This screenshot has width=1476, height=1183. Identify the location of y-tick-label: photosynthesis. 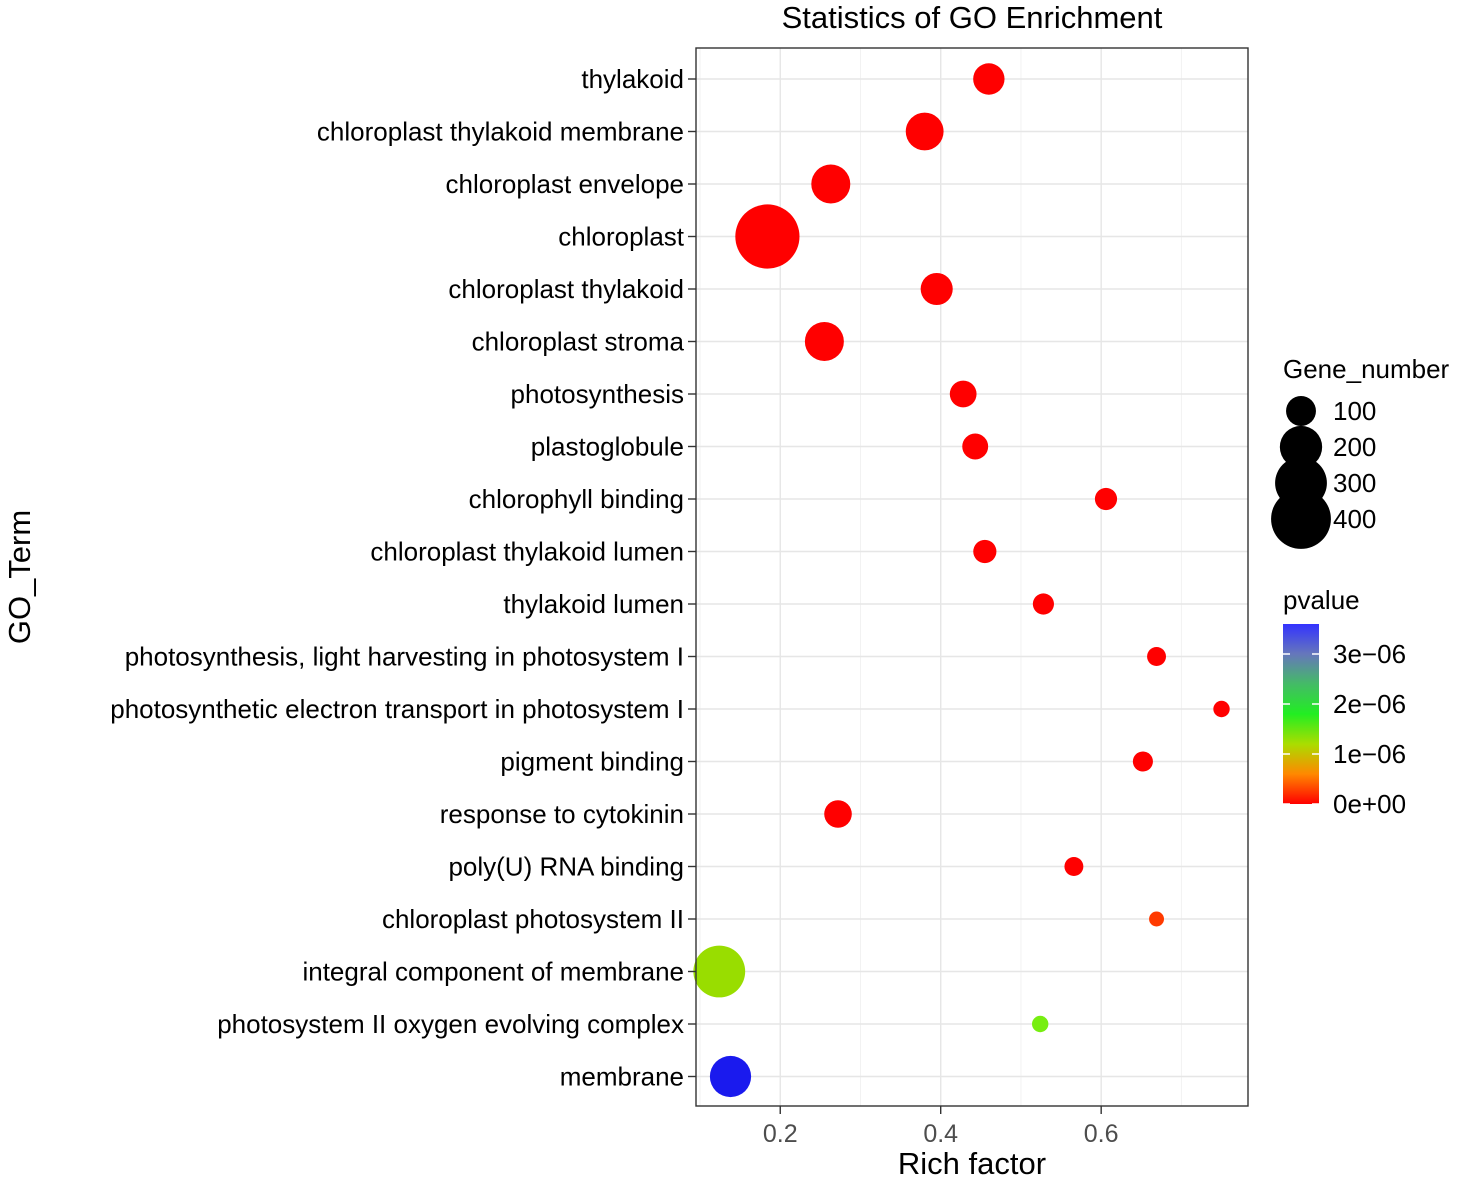
(597, 394).